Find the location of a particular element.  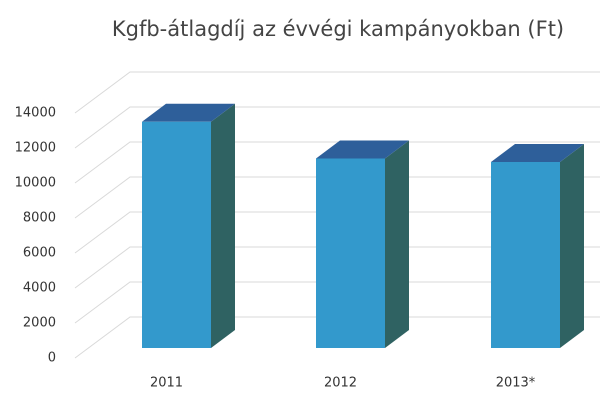

x-tick-label: 2011 is located at coordinates (166, 383).